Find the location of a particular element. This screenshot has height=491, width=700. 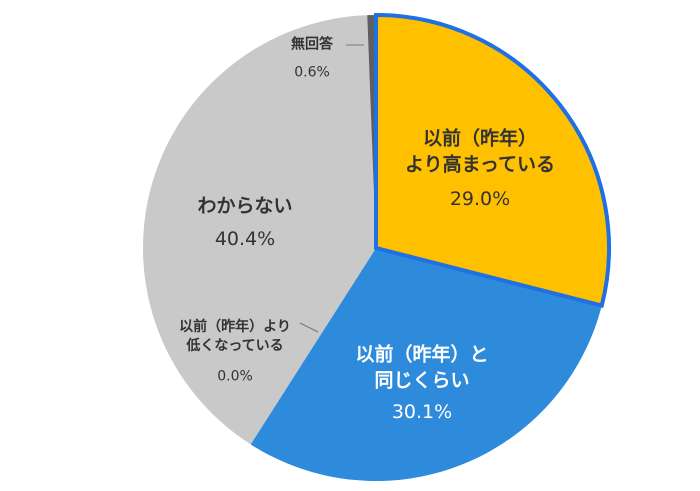

slice-name: 以前（昨年） より高まっている is located at coordinates (480, 151).